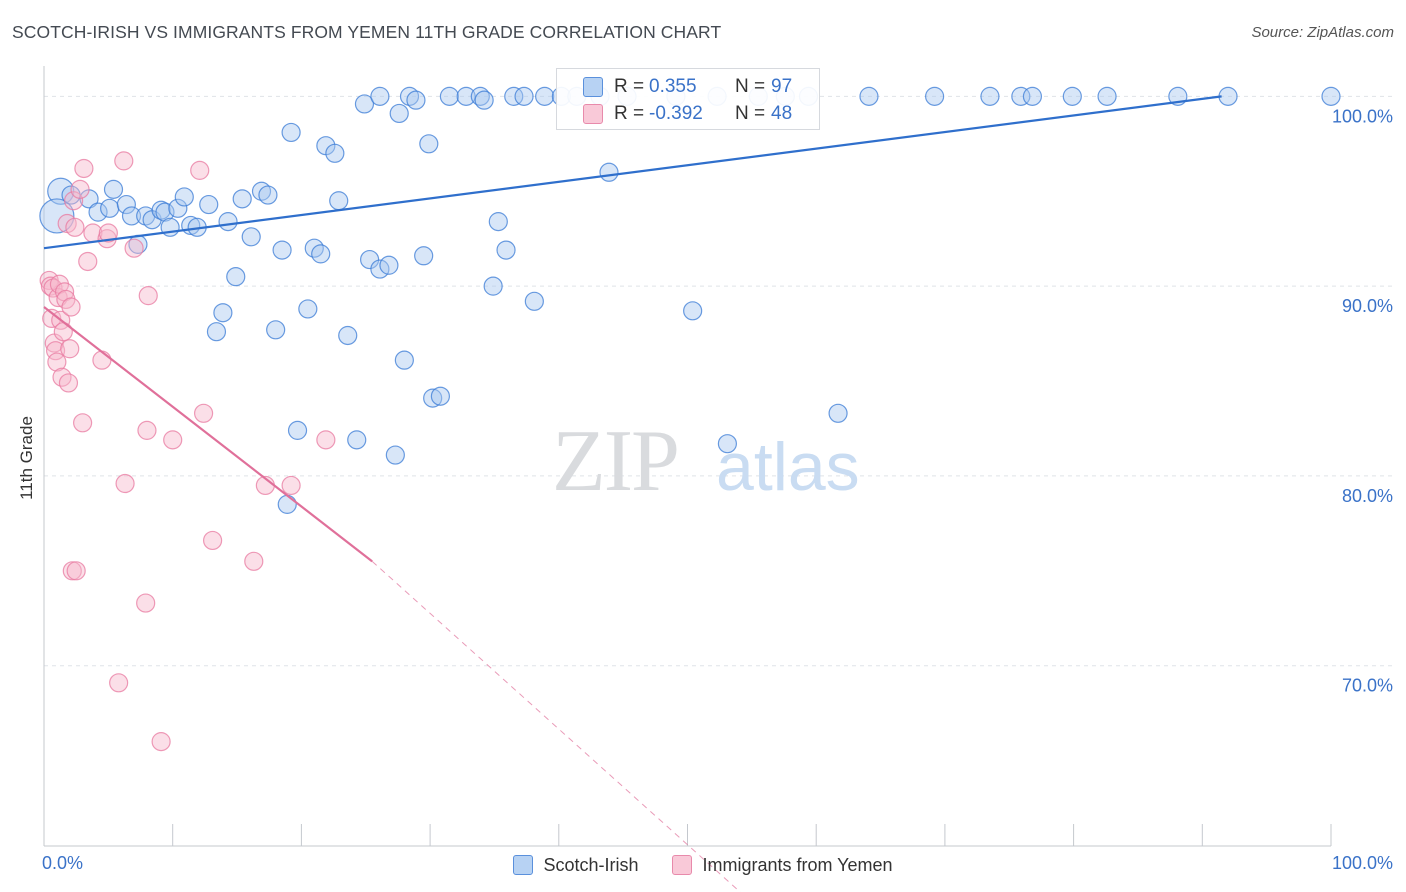 The image size is (1406, 892). Describe the element at coordinates (1362, 863) in the screenshot. I see `x-tick-label: 100.0%` at that location.